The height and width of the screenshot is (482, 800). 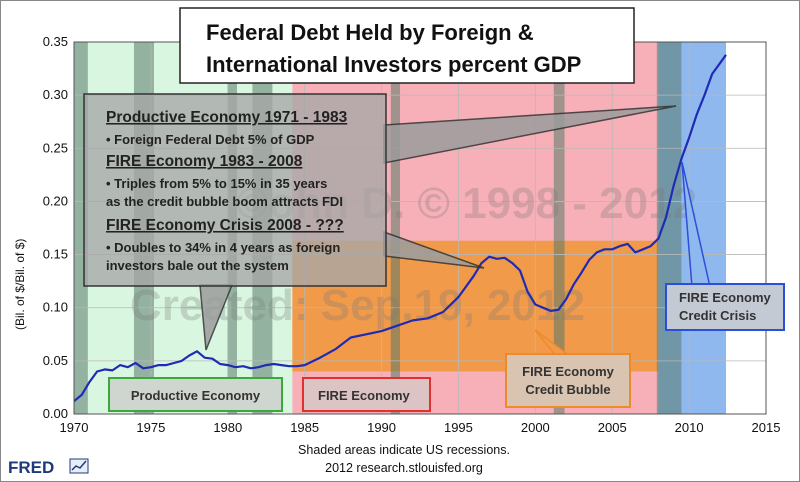 I want to click on fred-logo: FRED, so click(x=48, y=467).